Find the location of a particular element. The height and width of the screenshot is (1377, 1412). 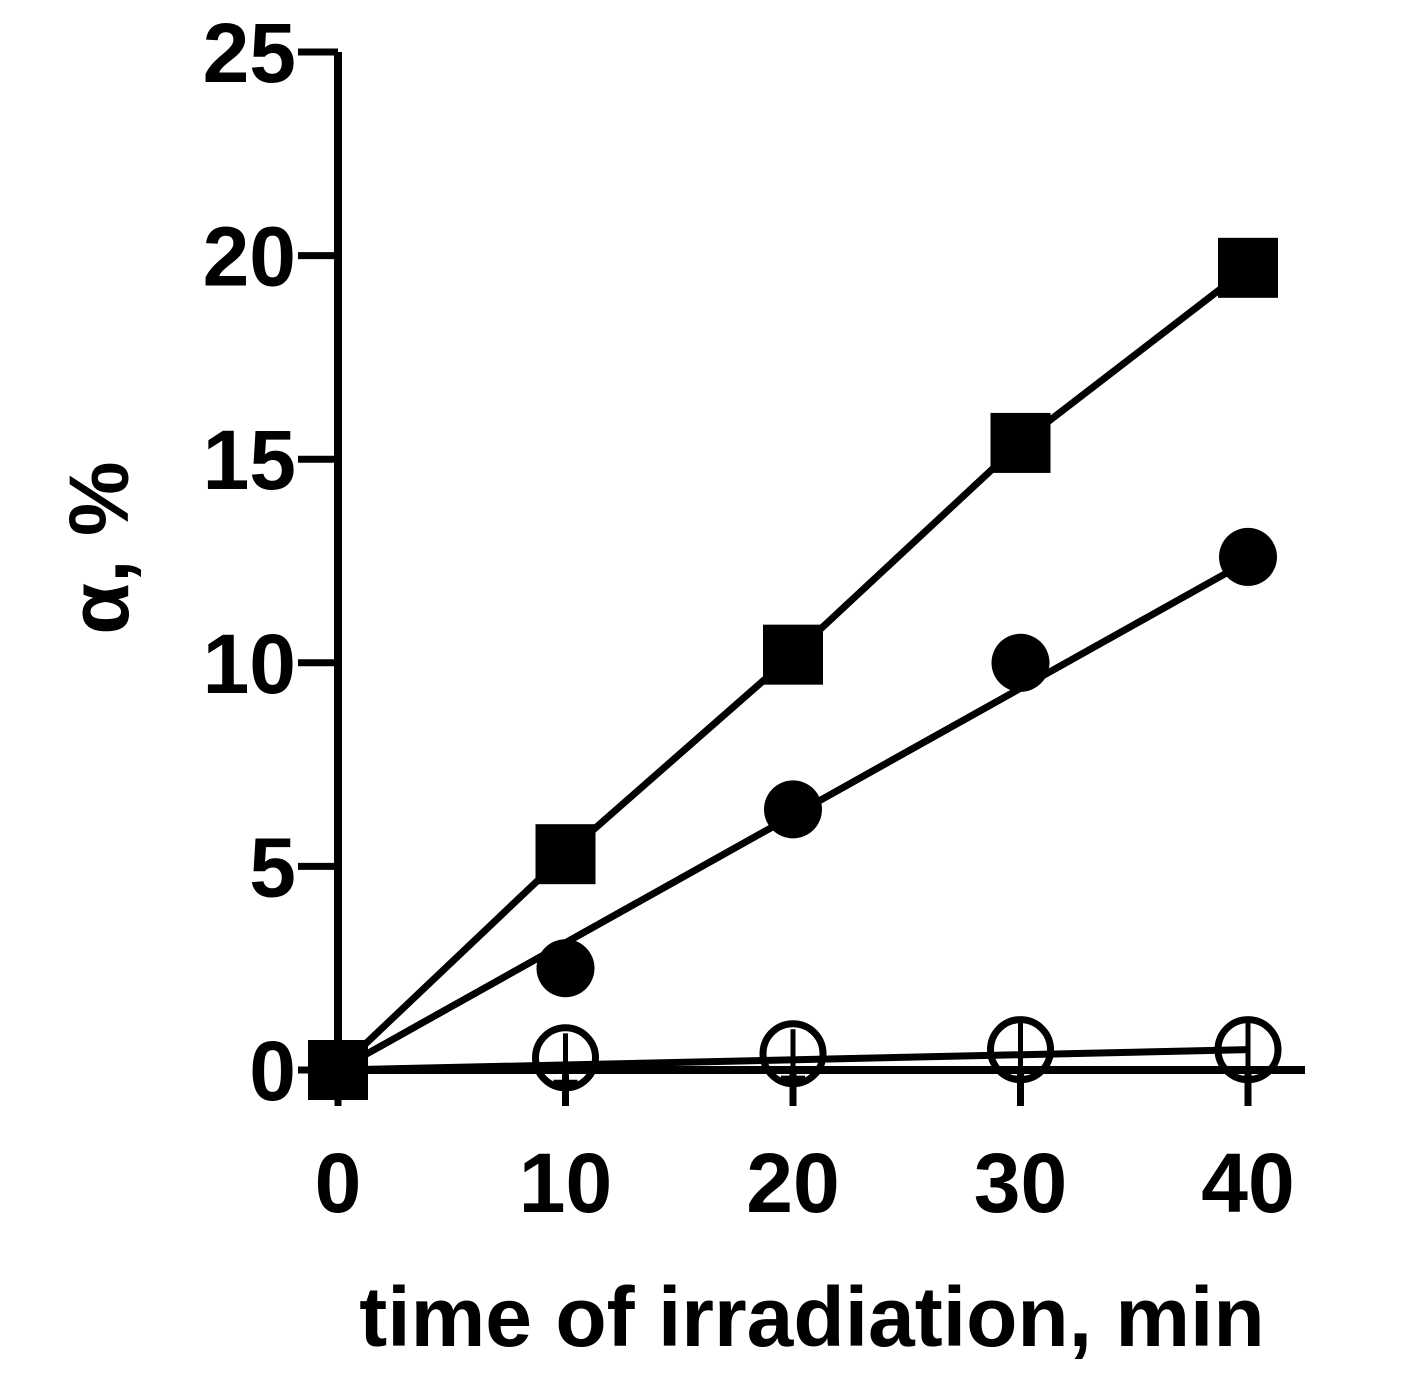

x-tick-label: 0 is located at coordinates (338, 1183).